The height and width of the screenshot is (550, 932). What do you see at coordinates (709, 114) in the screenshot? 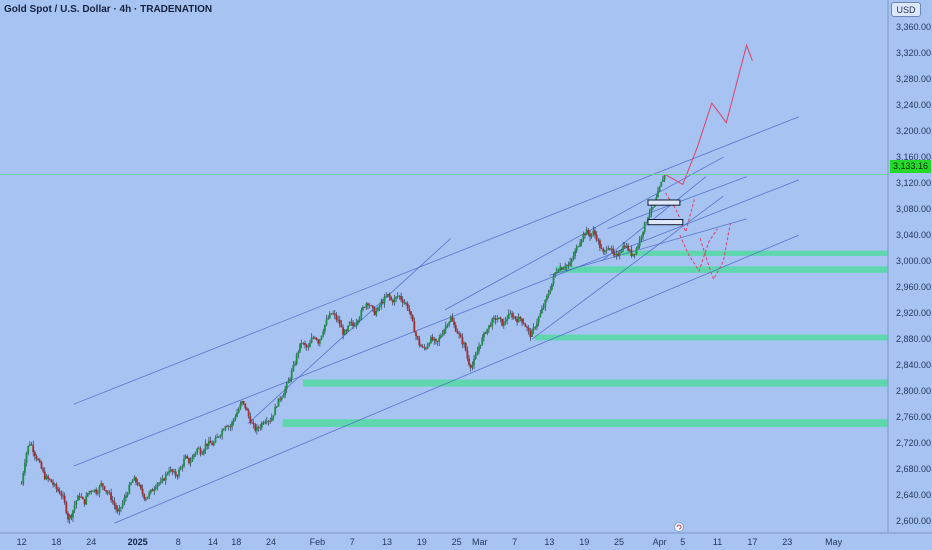
I see `projection-up-path` at bounding box center [709, 114].